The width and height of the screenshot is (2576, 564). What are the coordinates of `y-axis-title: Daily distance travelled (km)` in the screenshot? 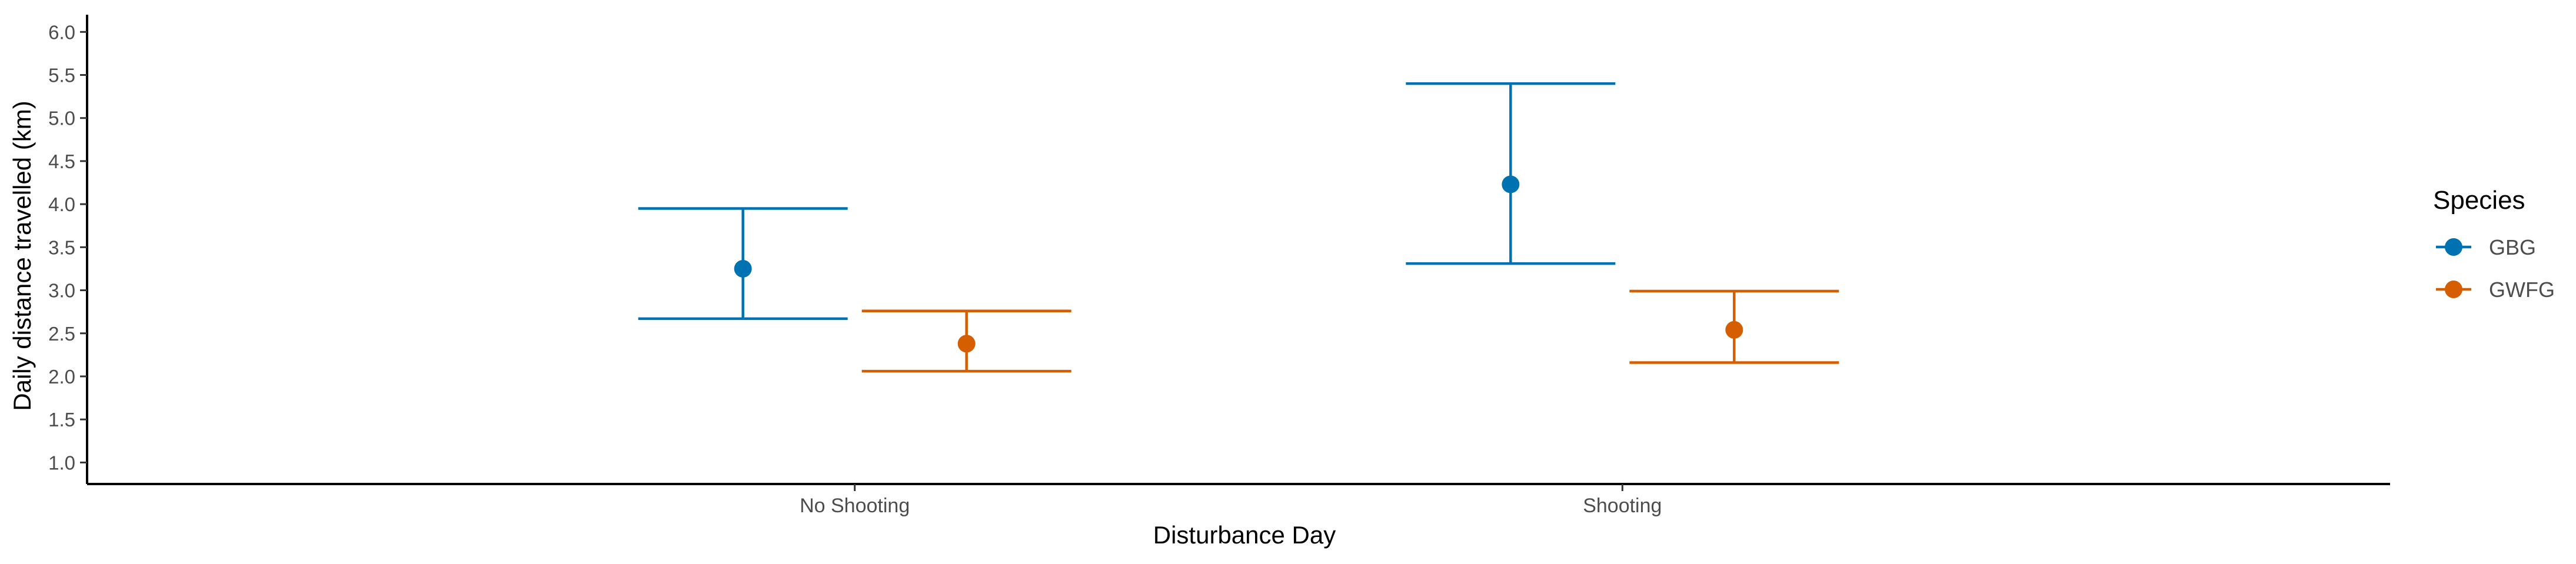 It's located at (22, 256).